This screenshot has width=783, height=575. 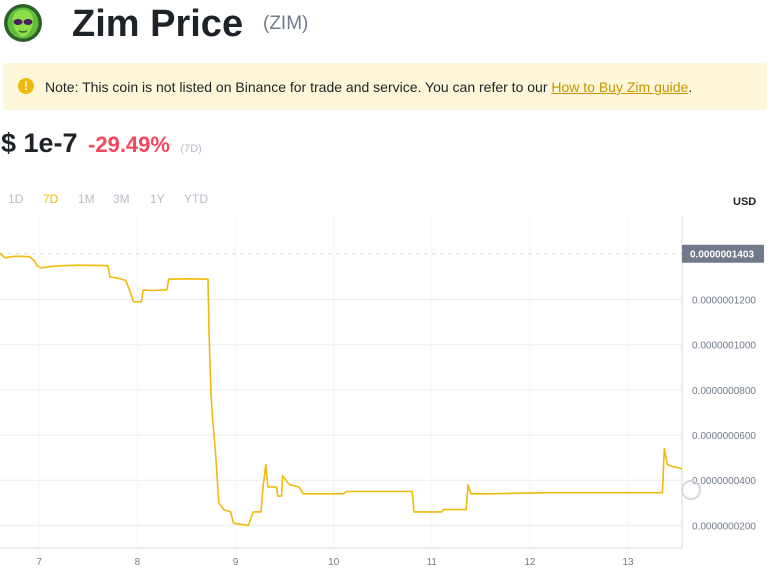 I want to click on y-tick-label: 0.0000000400, so click(x=724, y=481).